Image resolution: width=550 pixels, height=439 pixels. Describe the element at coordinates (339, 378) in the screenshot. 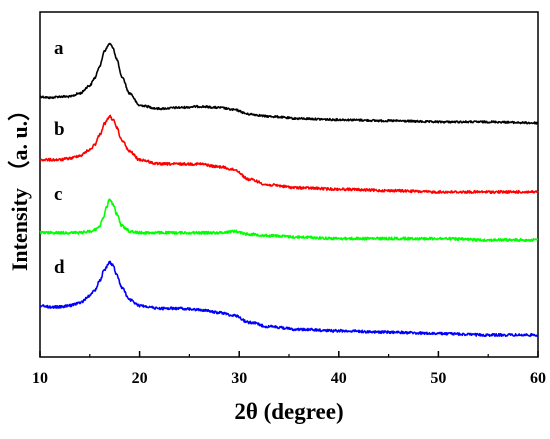

I see `x-tick-label-40: 40` at that location.